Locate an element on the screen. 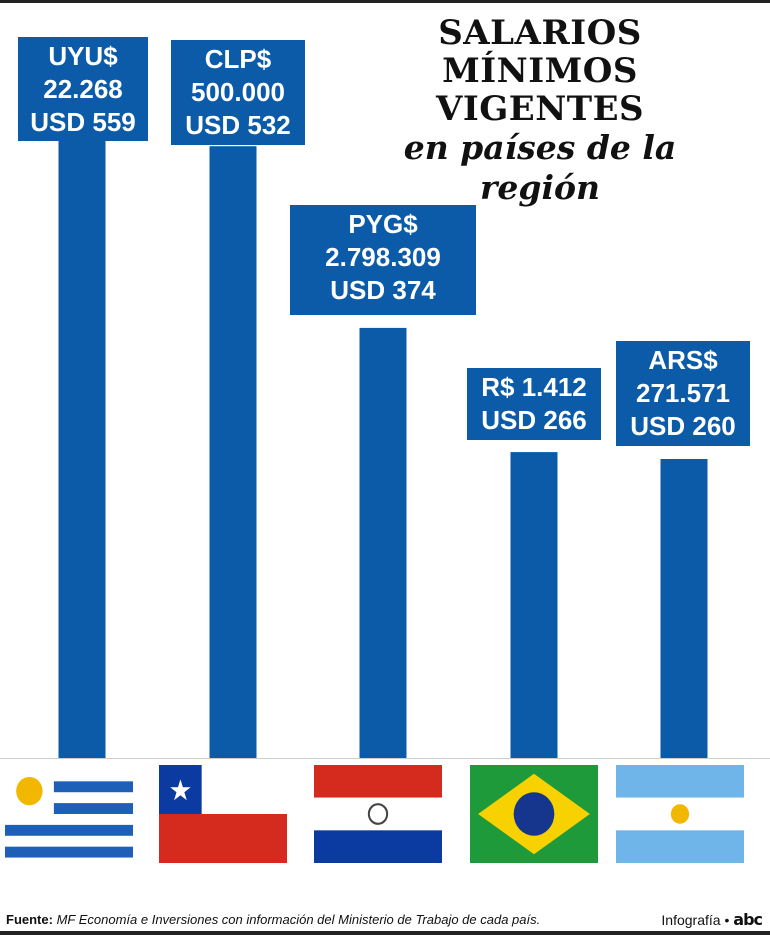 The height and width of the screenshot is (935, 770). abc-logo: abc is located at coordinates (748, 919).